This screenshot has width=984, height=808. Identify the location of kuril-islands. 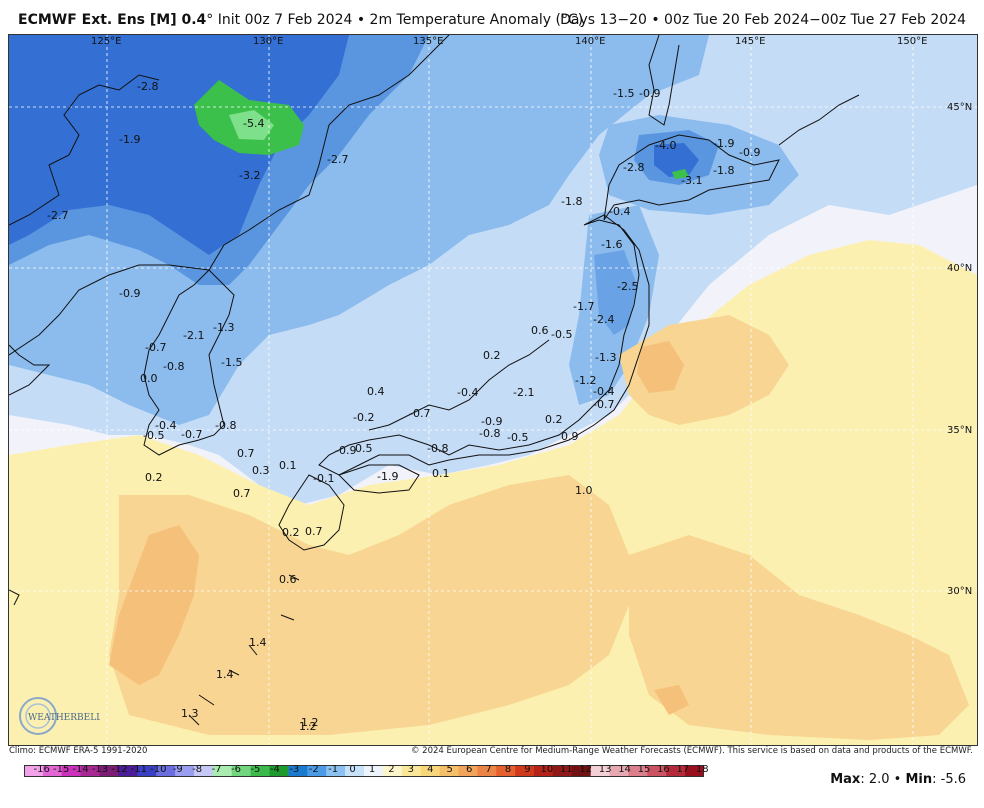
(819, 120).